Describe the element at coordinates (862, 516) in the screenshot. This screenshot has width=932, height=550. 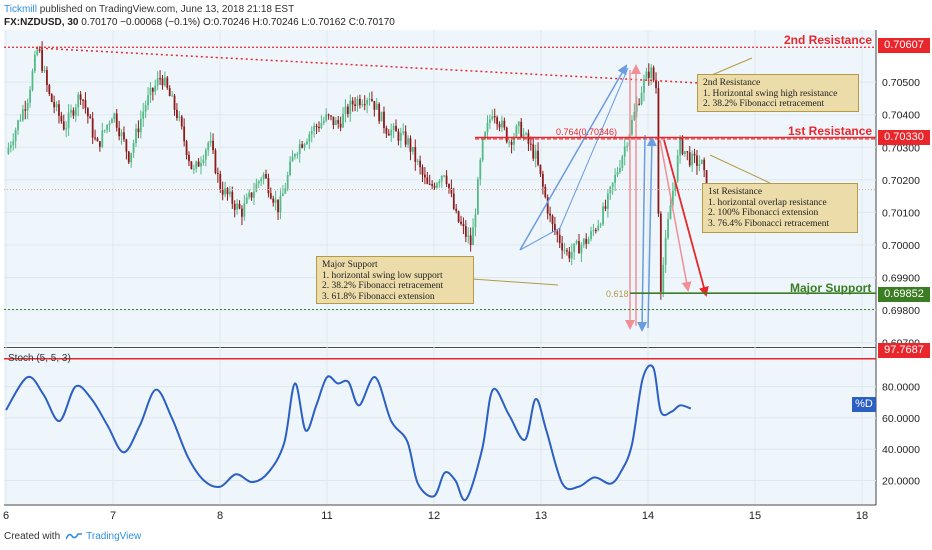
I see `x-tick-label: 18` at that location.